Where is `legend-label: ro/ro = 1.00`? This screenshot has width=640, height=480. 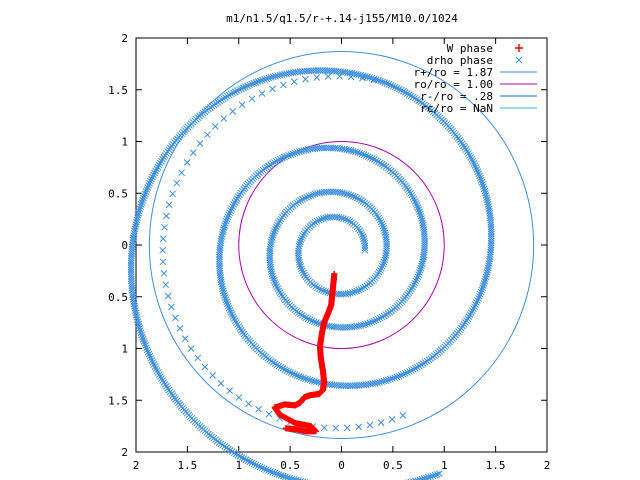
legend-label: ro/ro = 1.00 is located at coordinates (453, 84).